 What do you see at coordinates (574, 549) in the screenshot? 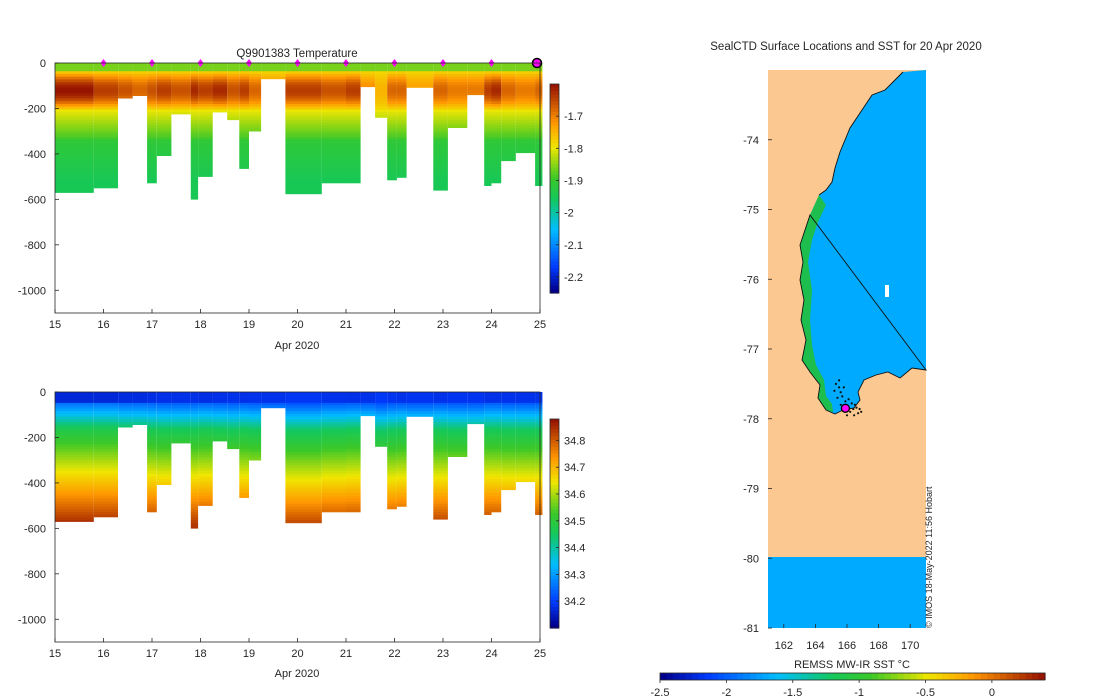
I see `colorbar-tick-label: 34.4` at bounding box center [574, 549].